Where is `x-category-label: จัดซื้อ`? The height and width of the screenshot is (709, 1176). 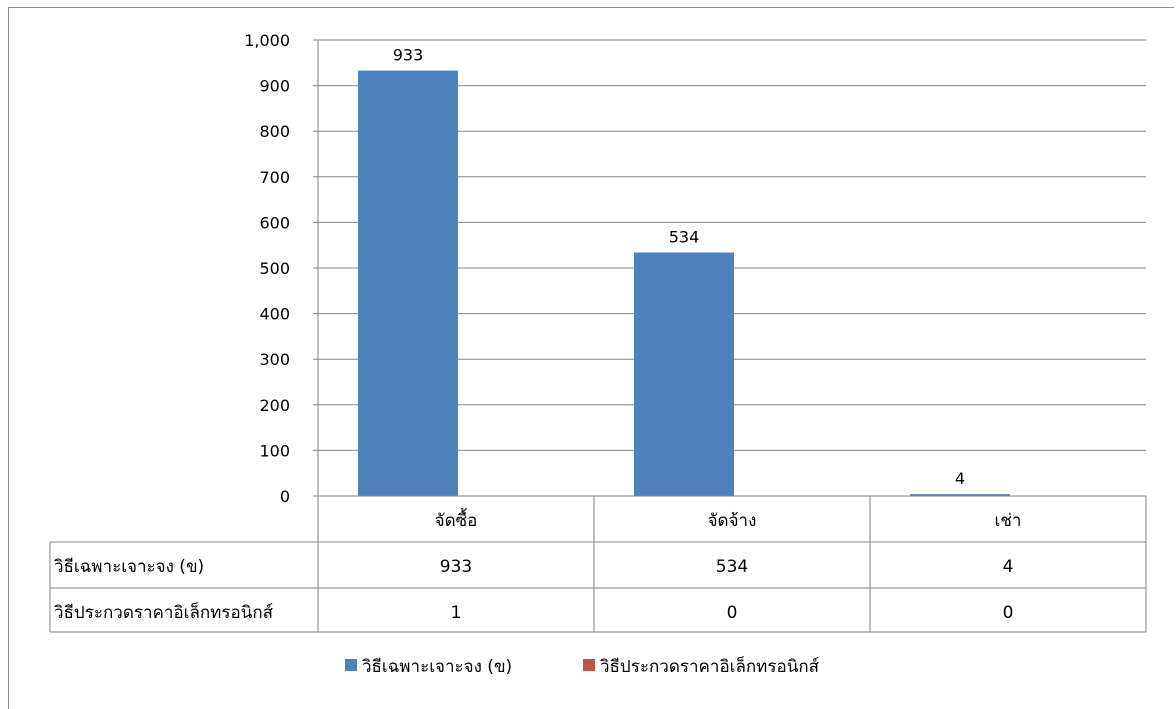 x-category-label: จัดซื้อ is located at coordinates (456, 519).